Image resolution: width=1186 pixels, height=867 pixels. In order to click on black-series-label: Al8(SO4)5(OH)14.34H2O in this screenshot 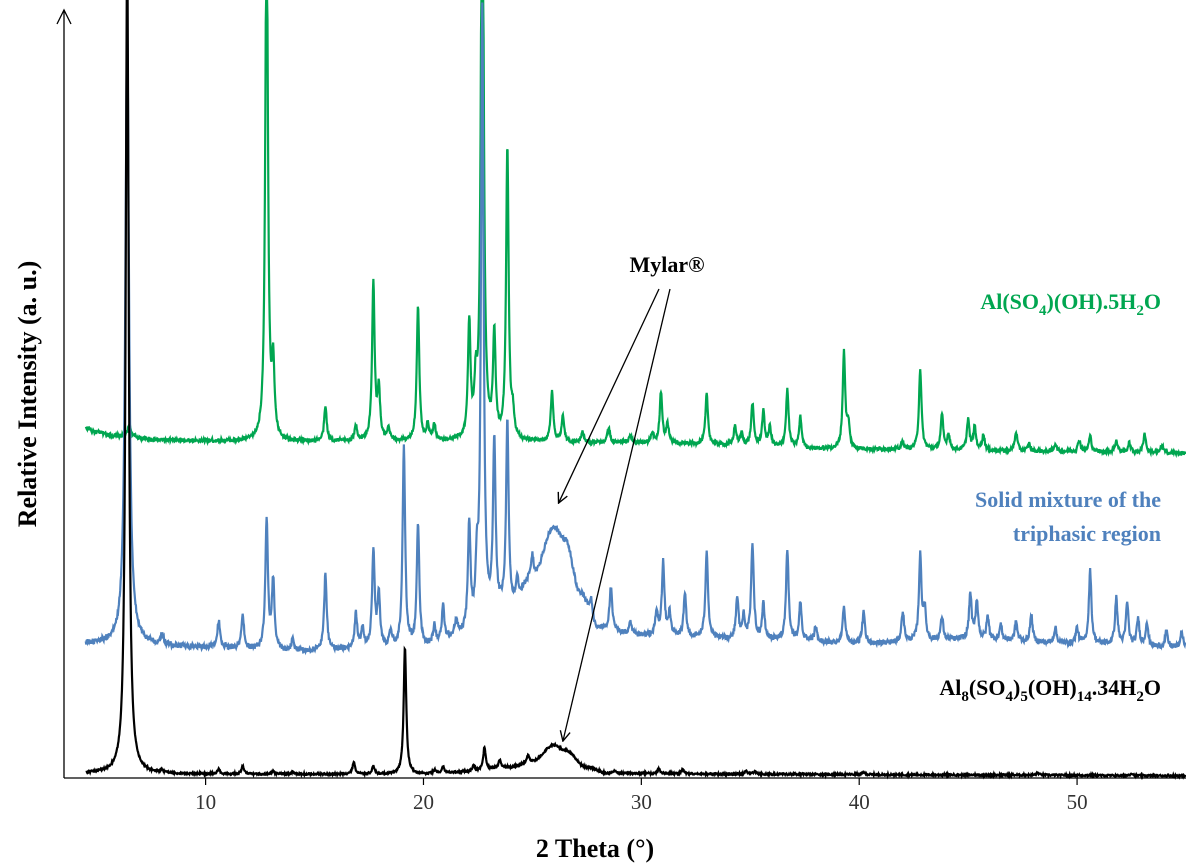, I will do `click(1050, 690)`.